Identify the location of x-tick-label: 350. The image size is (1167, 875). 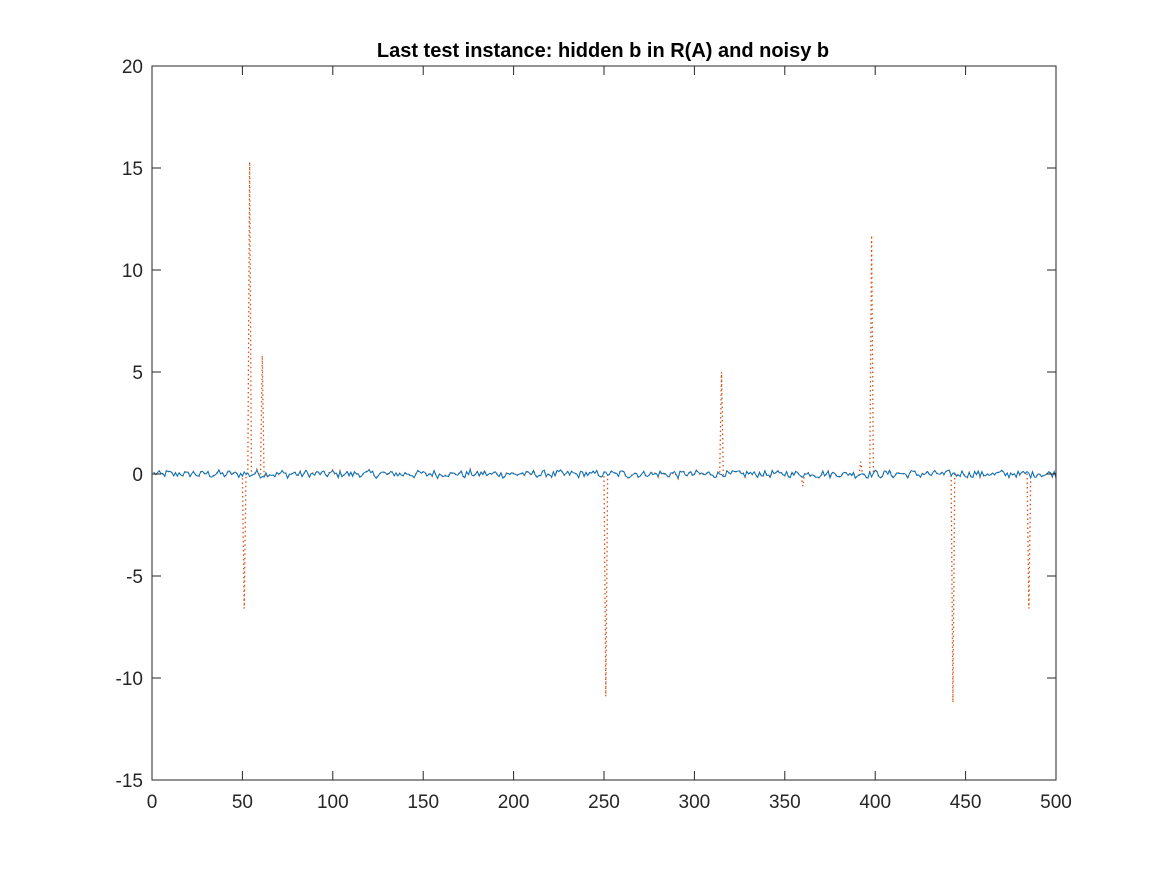
(785, 802).